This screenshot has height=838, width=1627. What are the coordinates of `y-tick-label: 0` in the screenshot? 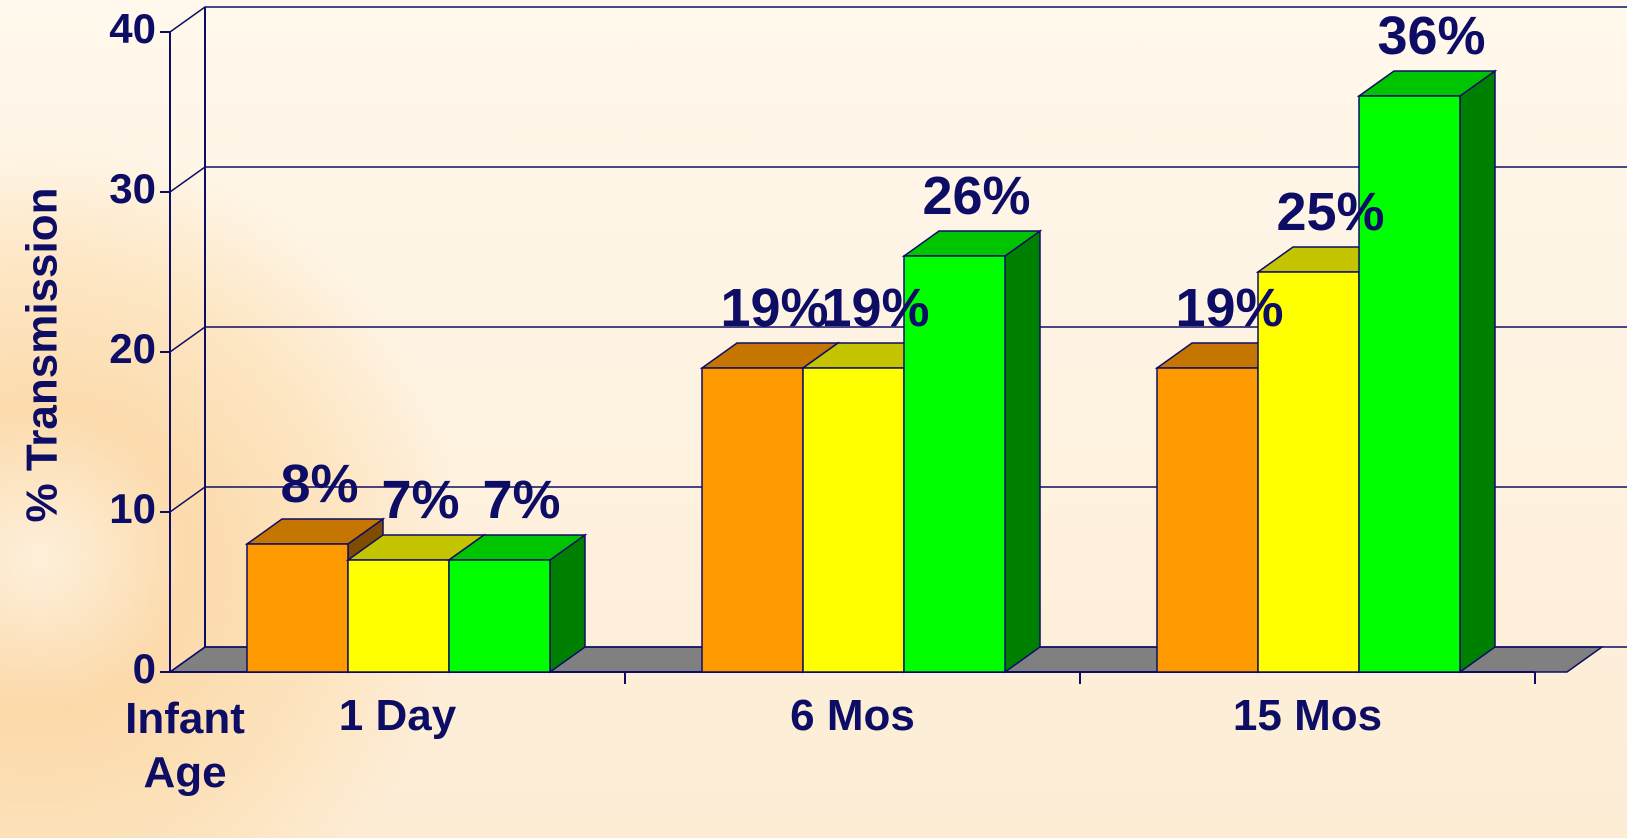 It's located at (144, 668).